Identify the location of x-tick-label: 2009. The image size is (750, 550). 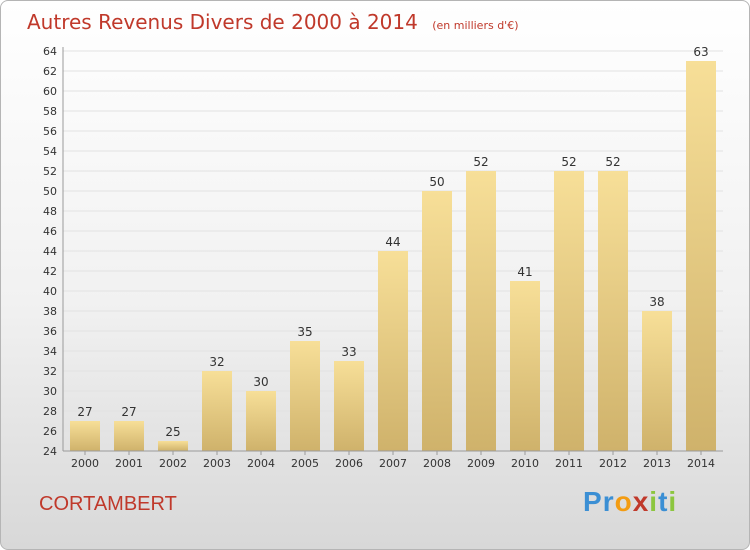
(481, 463).